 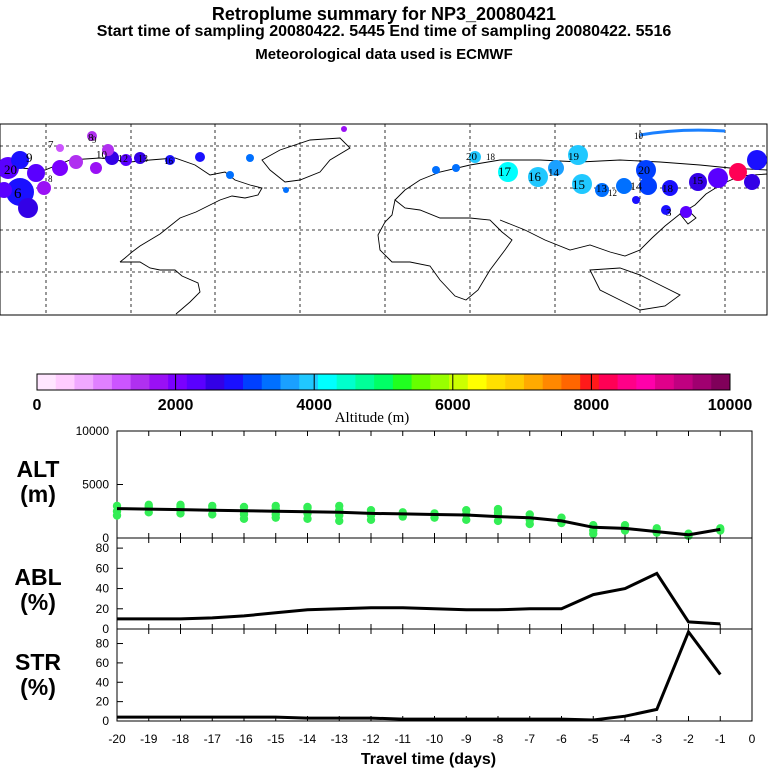 What do you see at coordinates (213, 739) in the screenshot?
I see `x-tick-label: -17` at bounding box center [213, 739].